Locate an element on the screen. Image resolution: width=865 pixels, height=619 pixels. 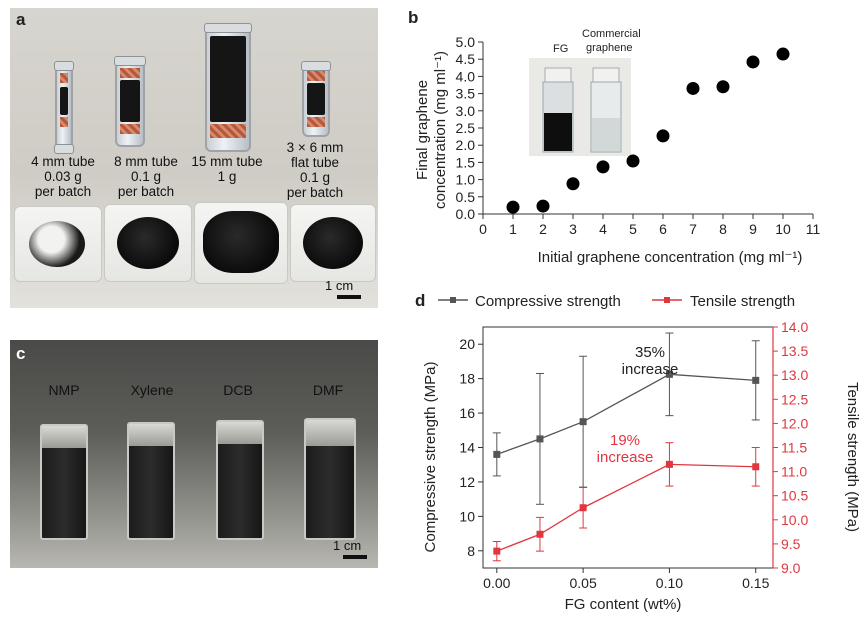
chart-d-ytick-left-label: 12 is located at coordinates (467, 482).